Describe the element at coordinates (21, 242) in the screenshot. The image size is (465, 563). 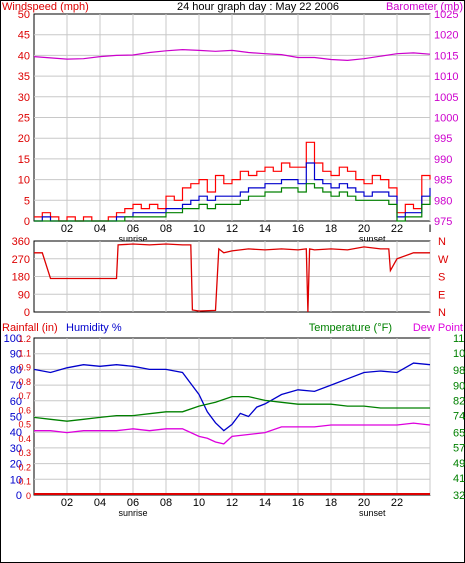
I see `y-left-tick-label: 360` at that location.